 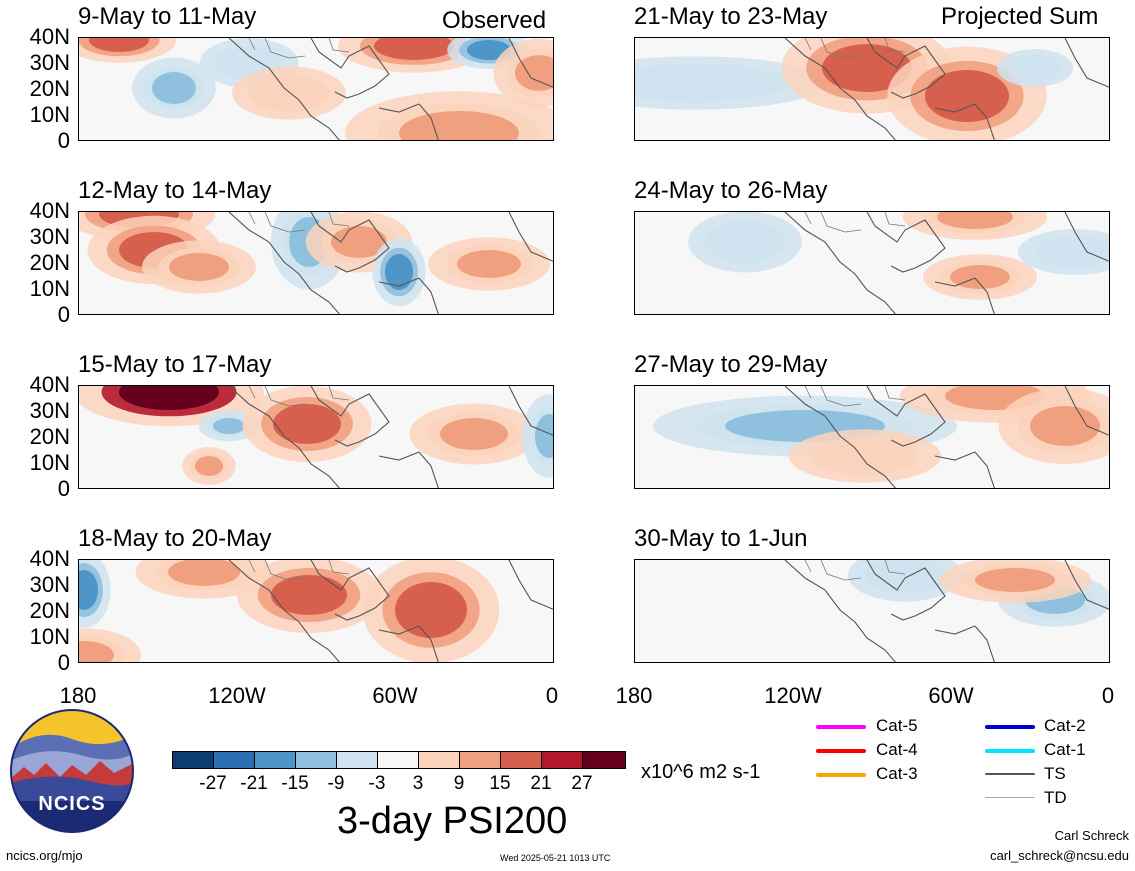 I want to click on legend-label-cat3: Cat-3, so click(x=897, y=773).